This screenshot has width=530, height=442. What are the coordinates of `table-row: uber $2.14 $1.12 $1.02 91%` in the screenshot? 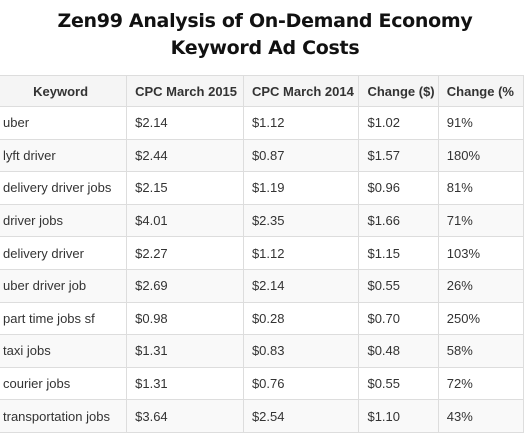 It's located at (262, 123).